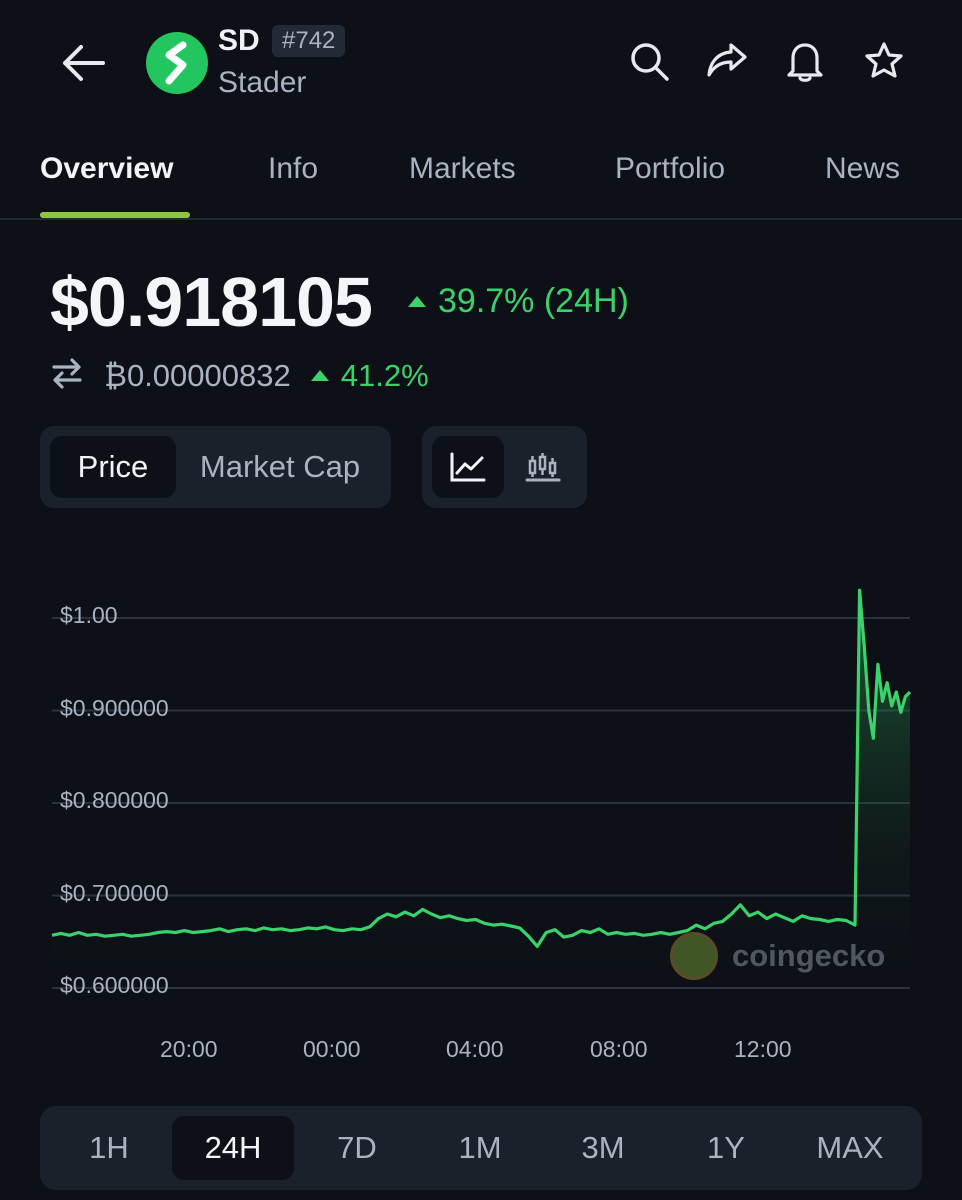  I want to click on y-axis-label: $0.800000, so click(114, 800).